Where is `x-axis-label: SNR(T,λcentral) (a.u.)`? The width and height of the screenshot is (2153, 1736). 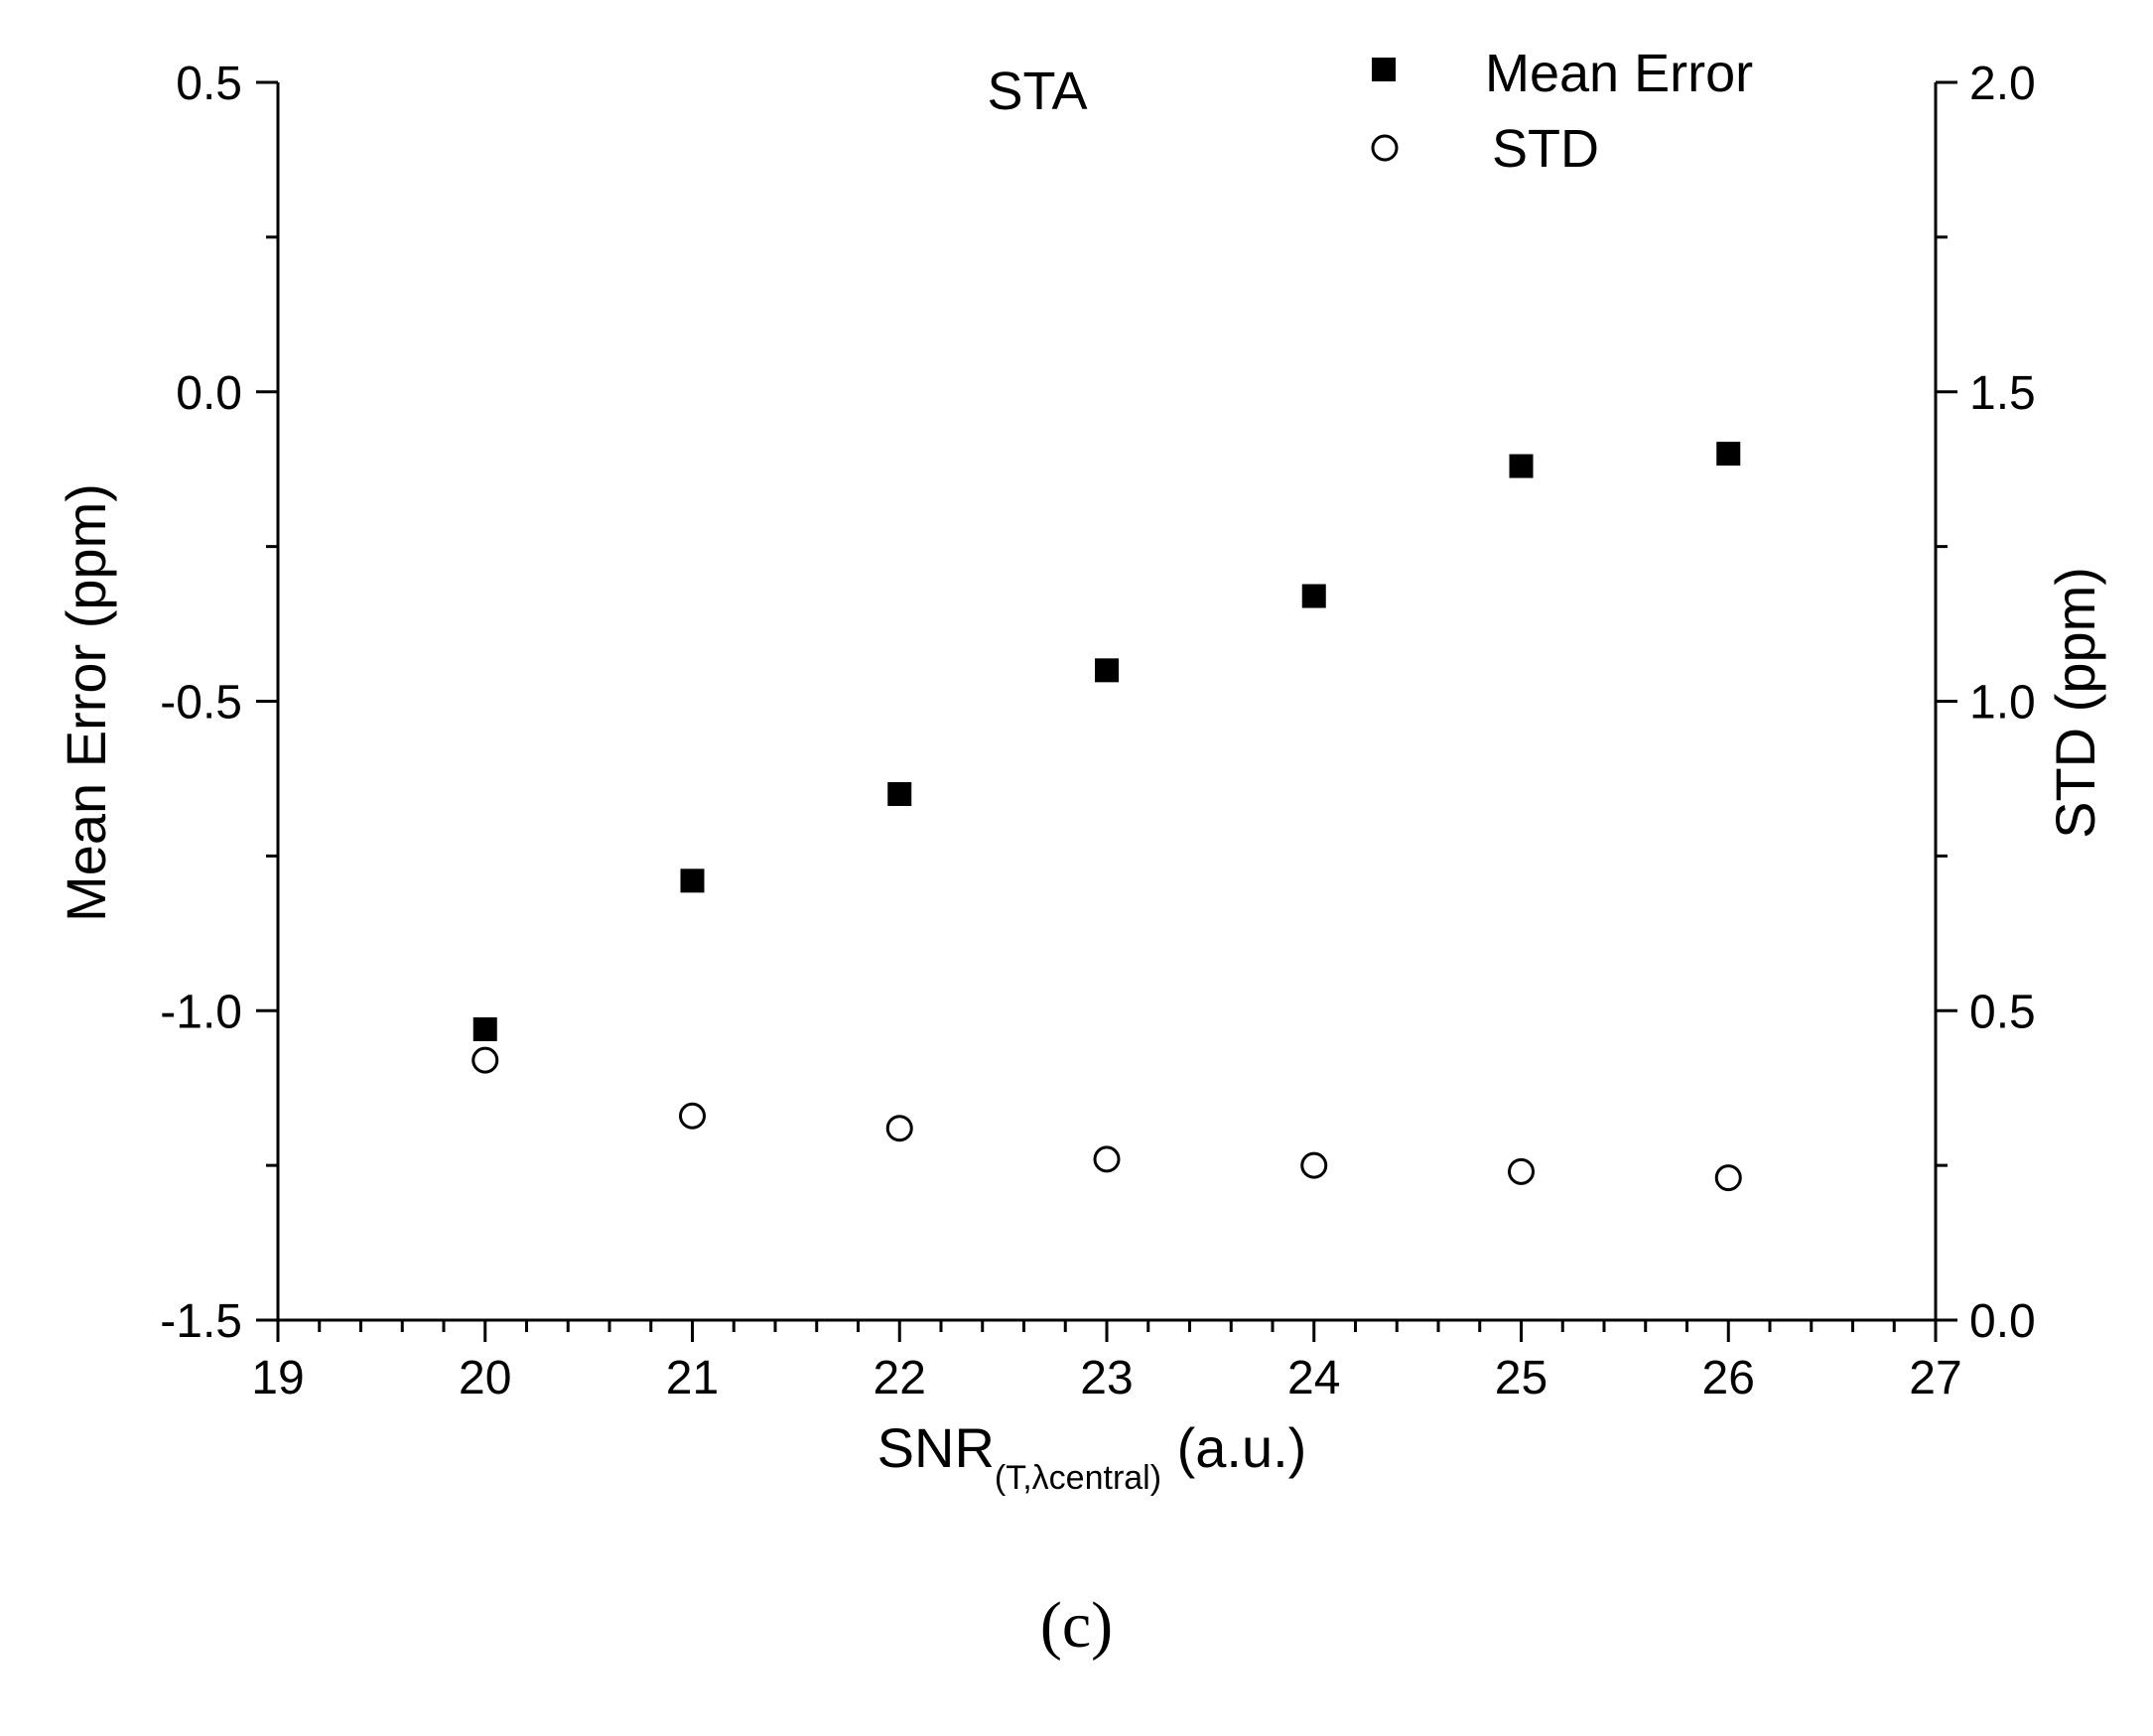 x-axis-label: SNR(T,λcentral) (a.u.) is located at coordinates (1092, 1456).